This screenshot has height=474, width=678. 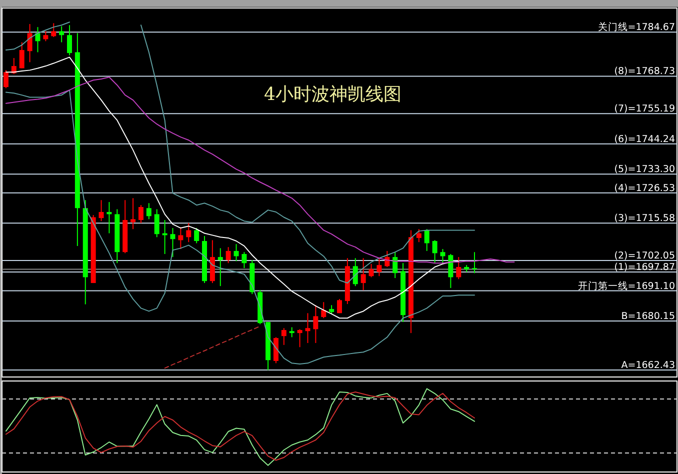 What do you see at coordinates (626, 286) in the screenshot?
I see `ref-line-label: 开门第一线=1691.10` at bounding box center [626, 286].